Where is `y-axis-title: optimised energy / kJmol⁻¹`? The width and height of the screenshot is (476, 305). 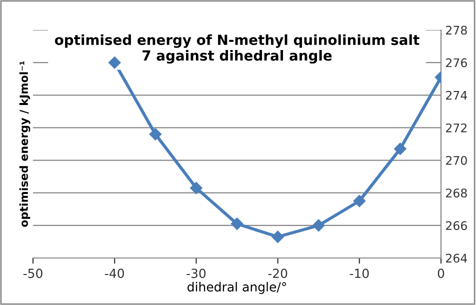 y-axis-title: optimised energy / kJmol⁻¹ is located at coordinates (24, 144).